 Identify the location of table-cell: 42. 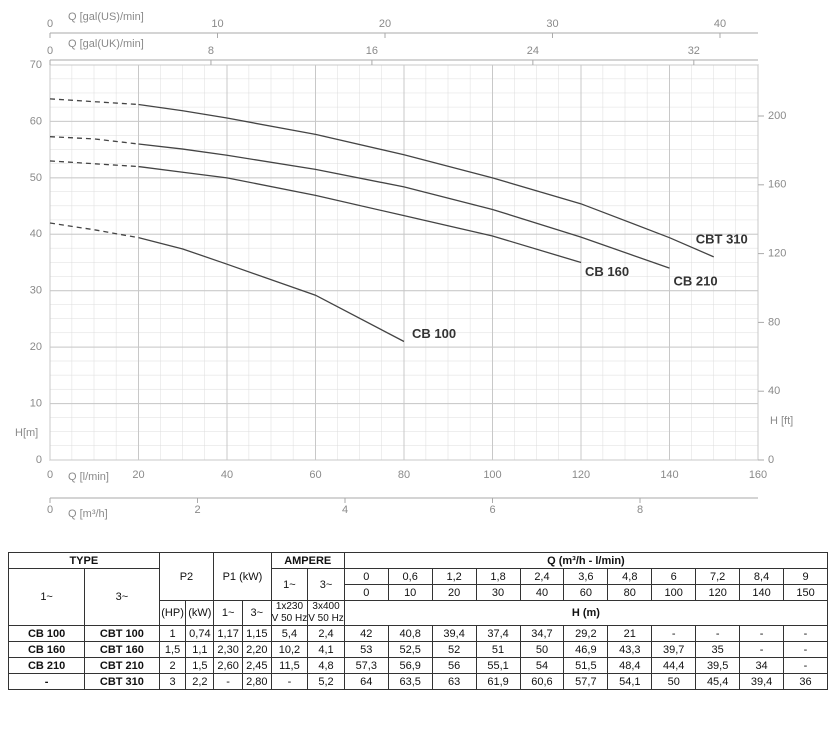
(366, 633).